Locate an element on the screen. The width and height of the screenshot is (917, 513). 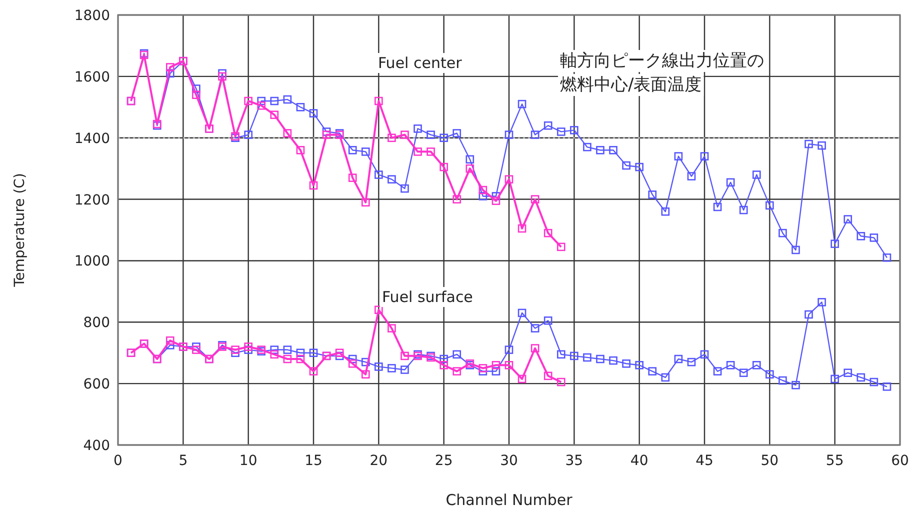
x-tick-label: 60 is located at coordinates (900, 461).